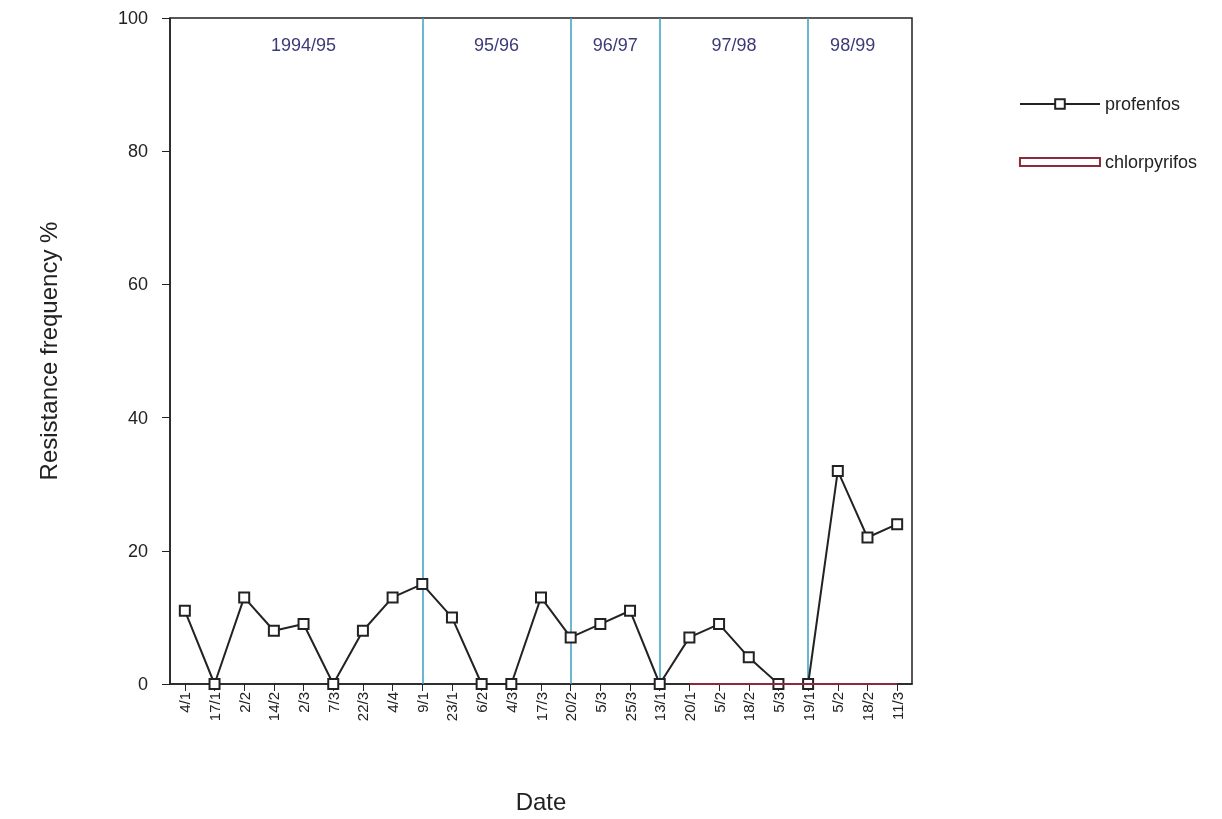 The width and height of the screenshot is (1222, 819). I want to click on y-tick-label: 100, so click(132, 18).